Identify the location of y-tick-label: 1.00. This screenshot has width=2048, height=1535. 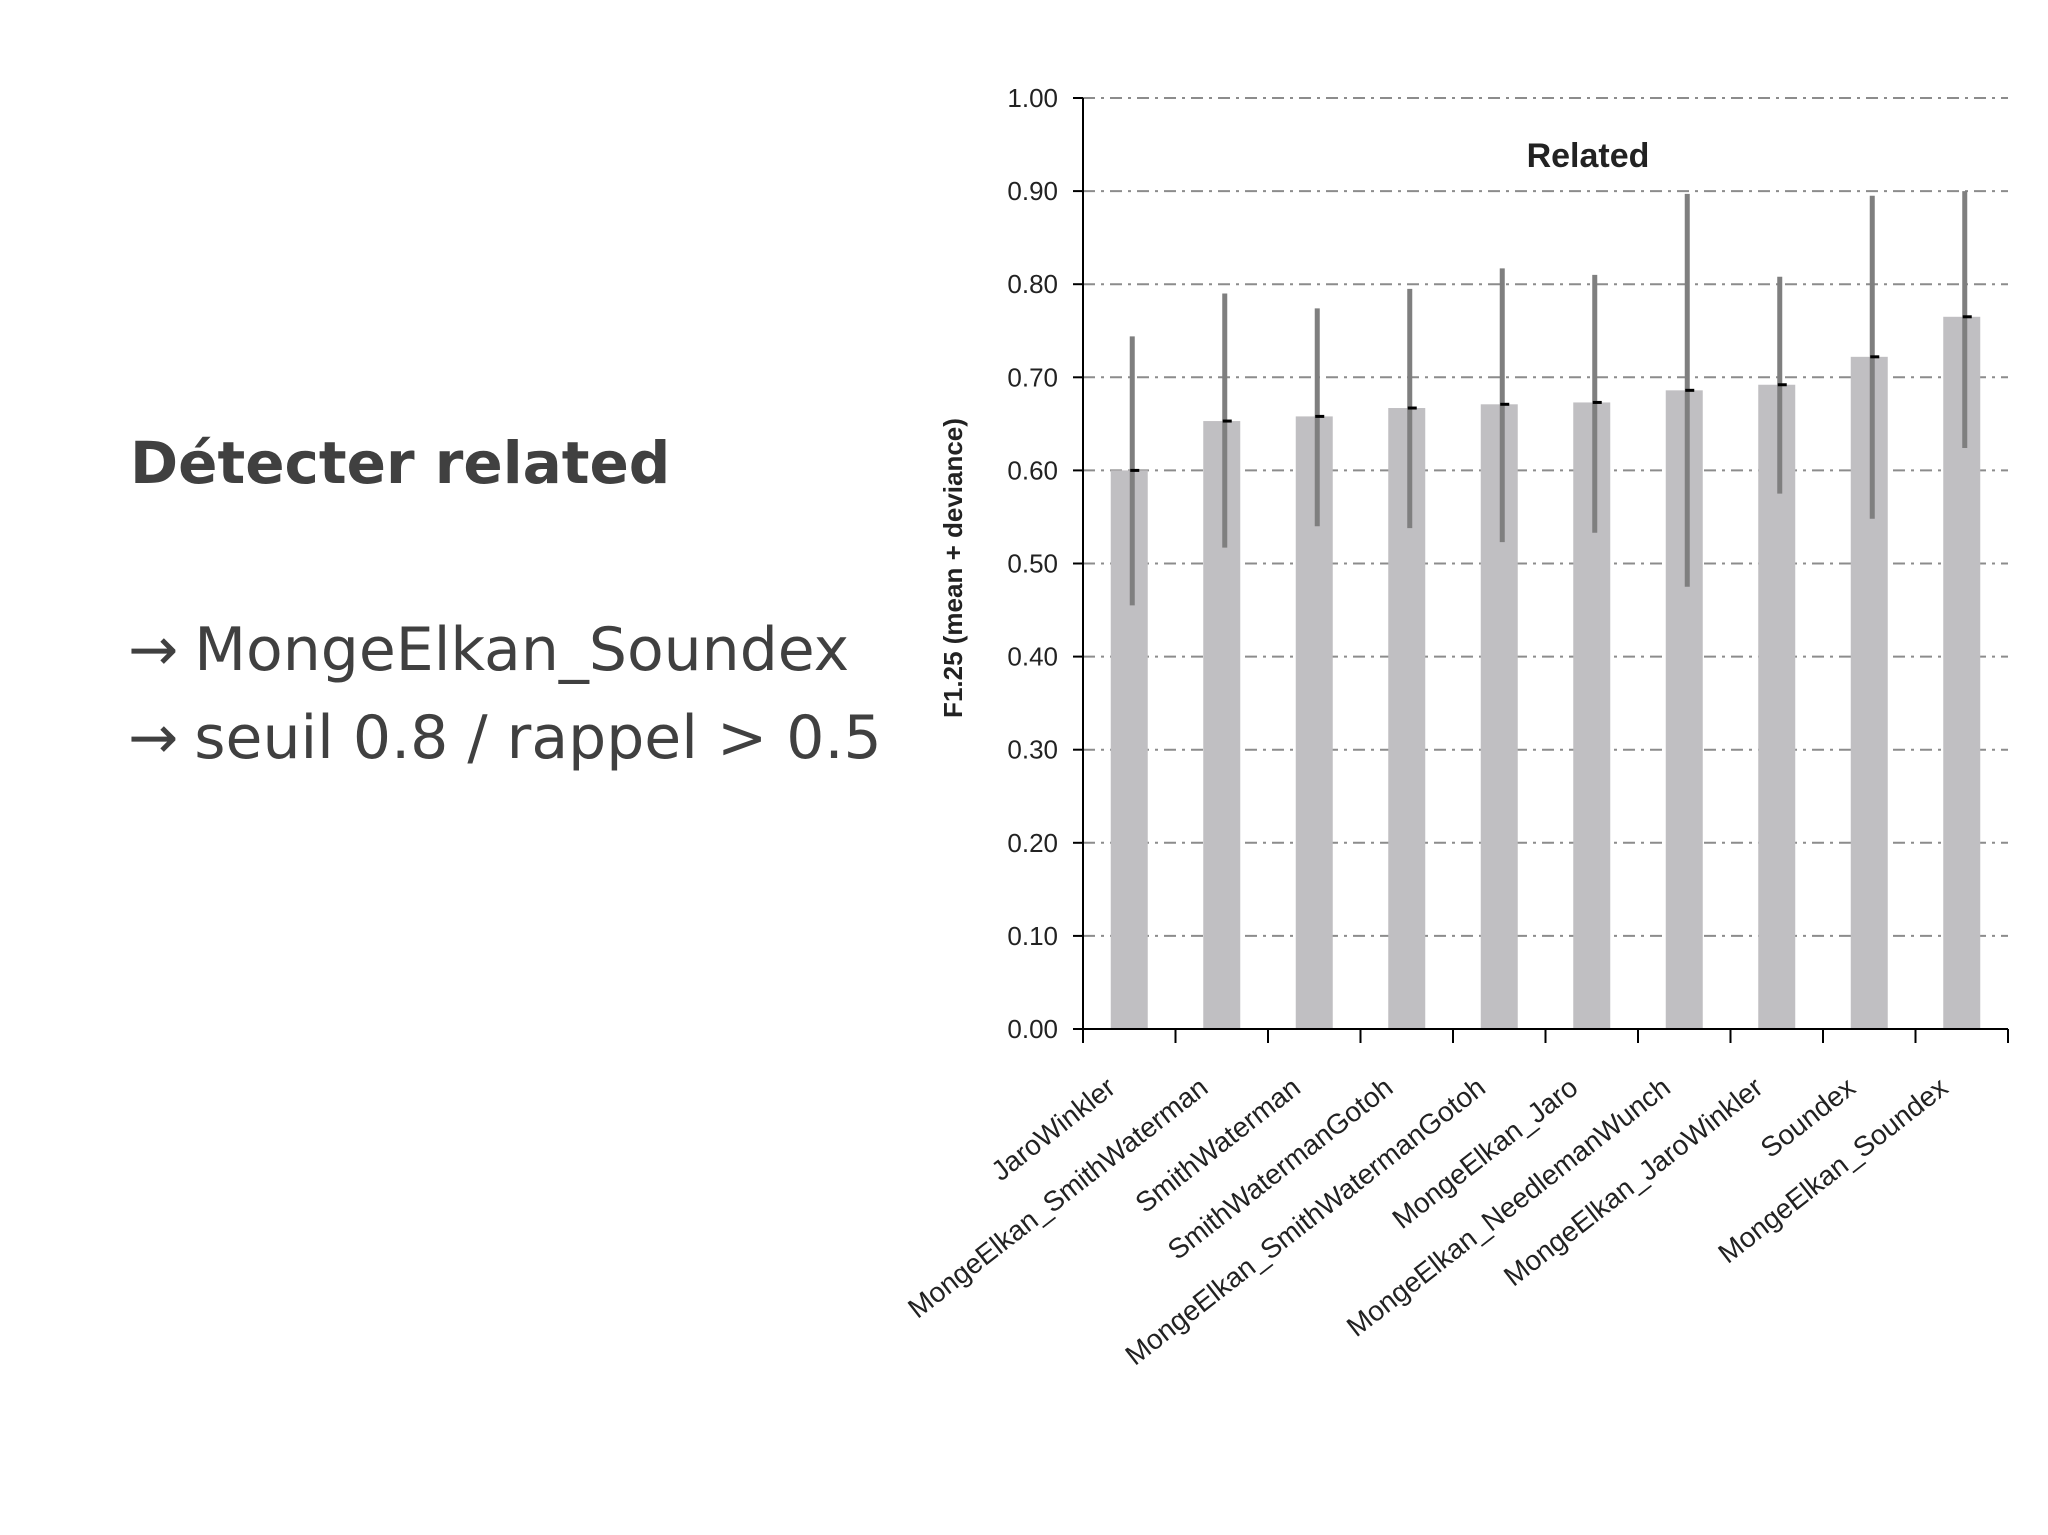
(1032, 98).